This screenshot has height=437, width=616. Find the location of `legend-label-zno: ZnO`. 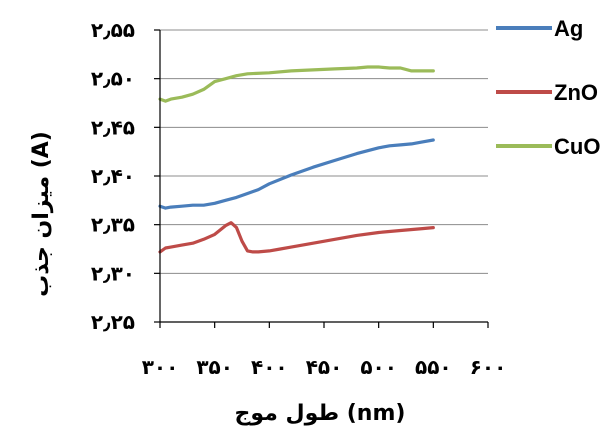

legend-label-zno: ZnO is located at coordinates (576, 92).